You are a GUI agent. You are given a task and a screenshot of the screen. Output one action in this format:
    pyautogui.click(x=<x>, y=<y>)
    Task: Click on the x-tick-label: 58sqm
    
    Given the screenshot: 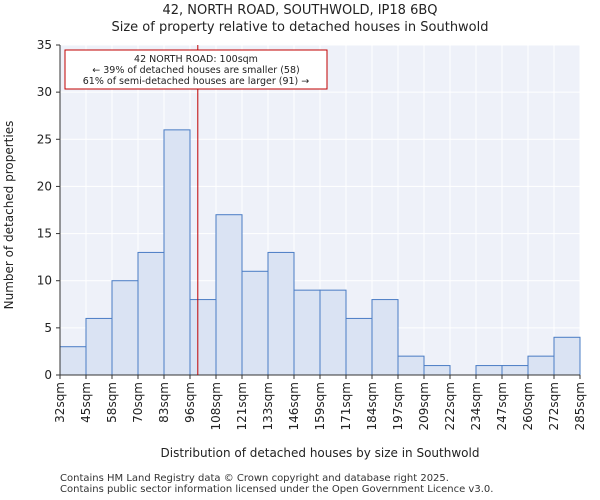 What is the action you would take?
    pyautogui.click(x=112, y=402)
    